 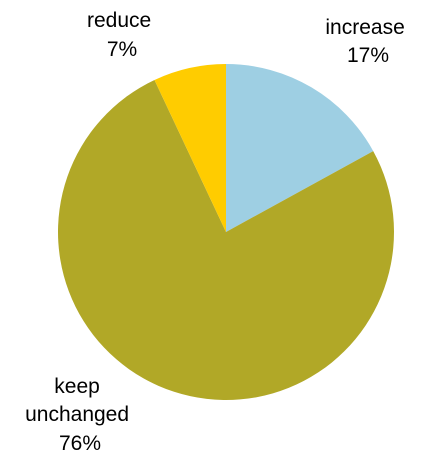 I want to click on slice-label-reduce-value: 7%, so click(x=122, y=49).